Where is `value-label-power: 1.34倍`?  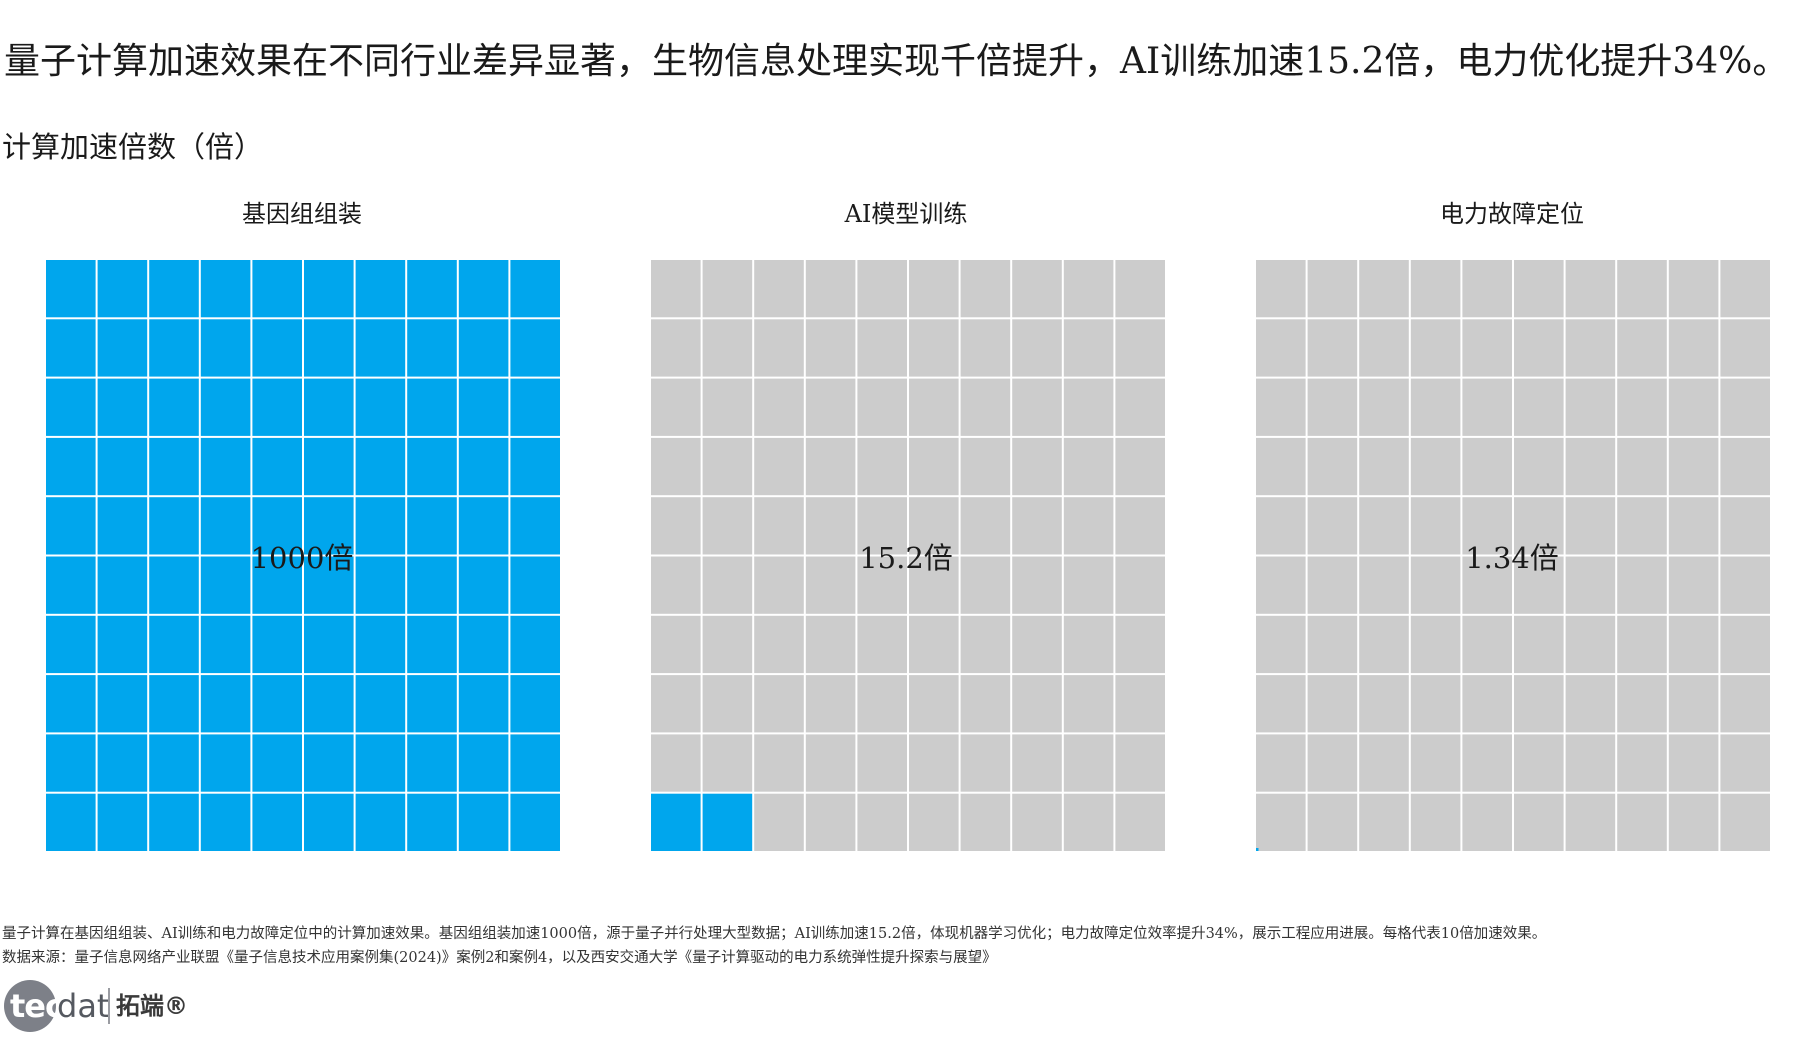
value-label-power: 1.34倍 is located at coordinates (1512, 558).